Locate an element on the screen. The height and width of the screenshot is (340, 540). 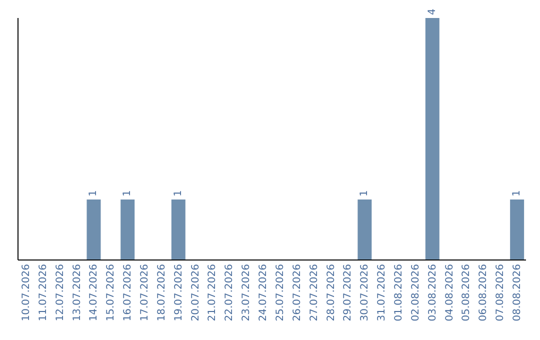
x-tick-label: 25.07.2026 is located at coordinates (280, 293).